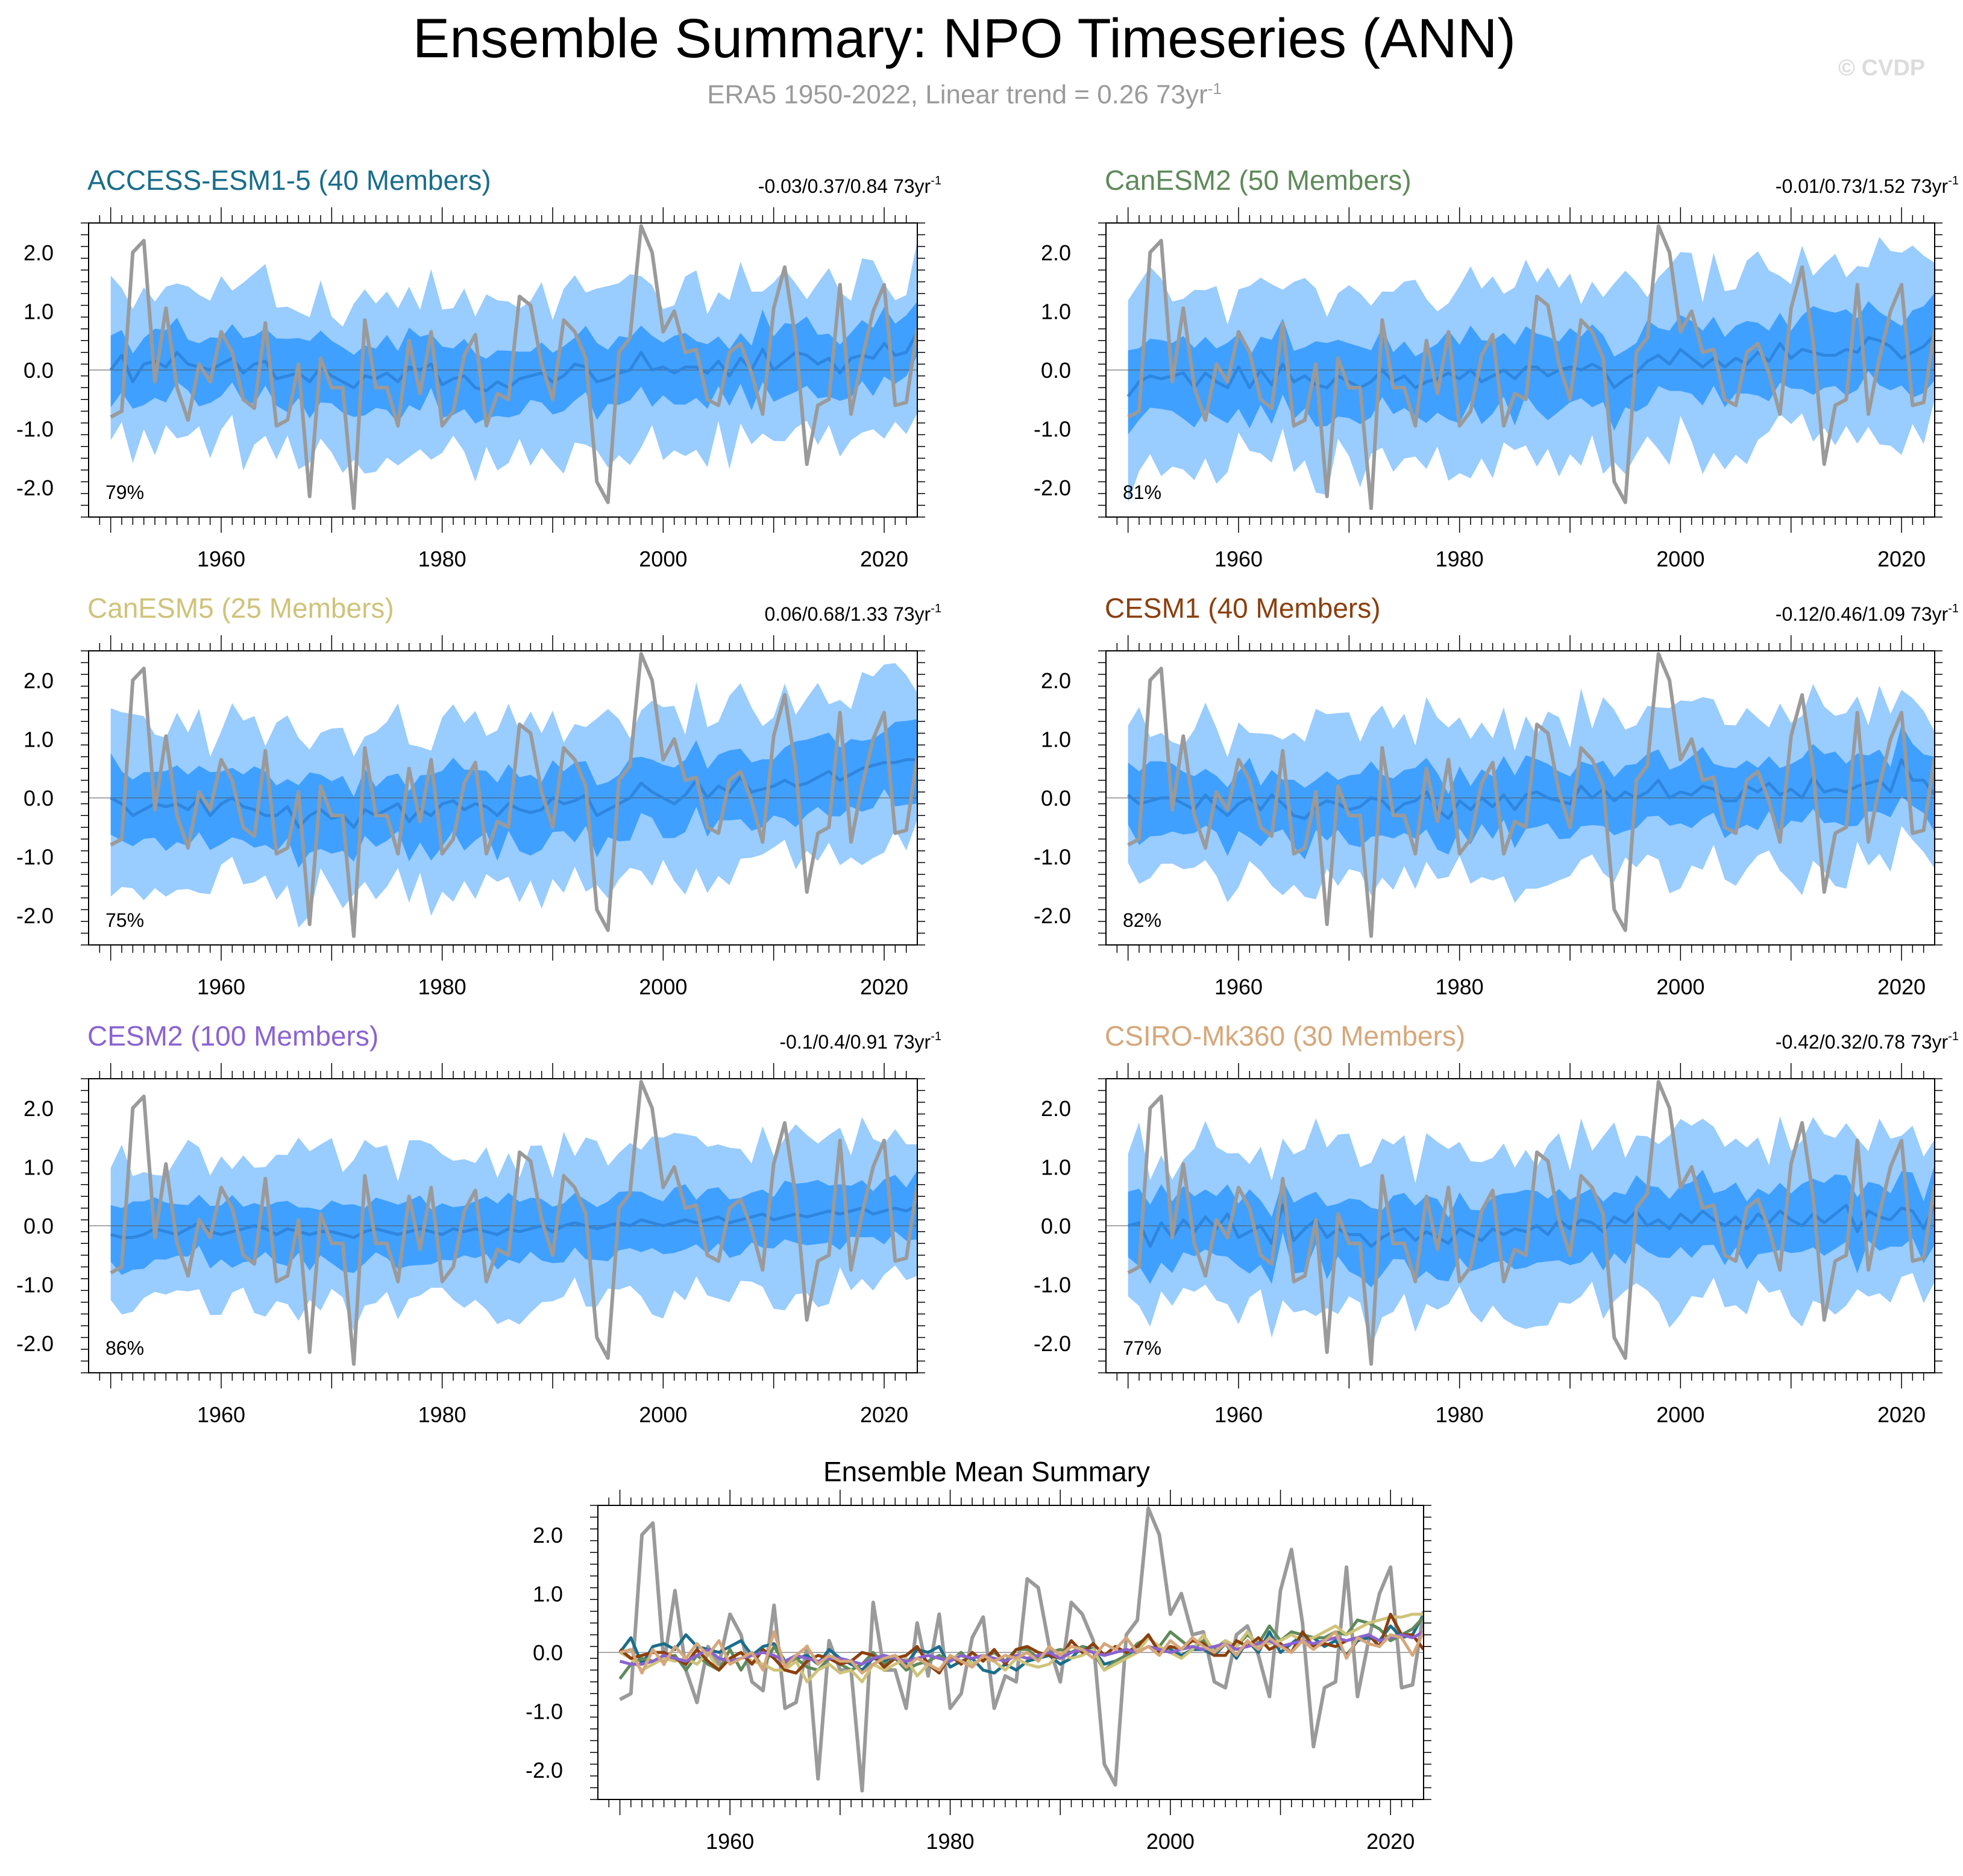 Image resolution: width=1963 pixels, height=1876 pixels. Describe the element at coordinates (964, 38) in the screenshot. I see `page-title: Ensemble Summary: NPO Timeseries (ANN)` at that location.